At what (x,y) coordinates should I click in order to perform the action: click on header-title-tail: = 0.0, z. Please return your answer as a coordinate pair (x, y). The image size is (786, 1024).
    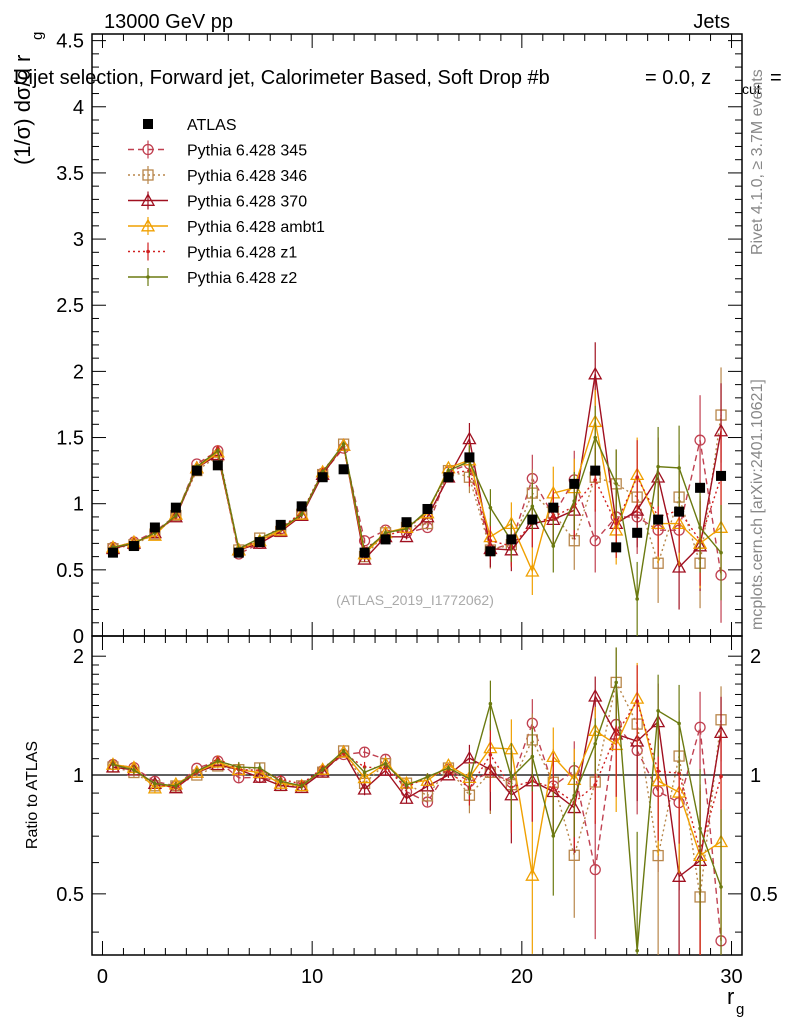
    Looking at the image, I should click on (678, 78).